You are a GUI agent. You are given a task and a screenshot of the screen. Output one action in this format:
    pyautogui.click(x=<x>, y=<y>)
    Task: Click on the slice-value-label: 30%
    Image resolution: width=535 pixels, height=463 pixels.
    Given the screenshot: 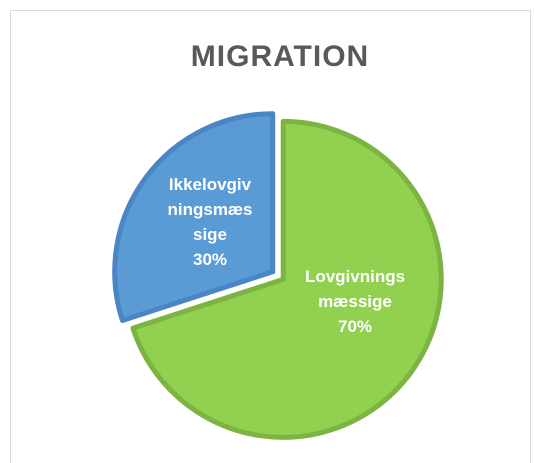 What is the action you would take?
    pyautogui.click(x=210, y=259)
    